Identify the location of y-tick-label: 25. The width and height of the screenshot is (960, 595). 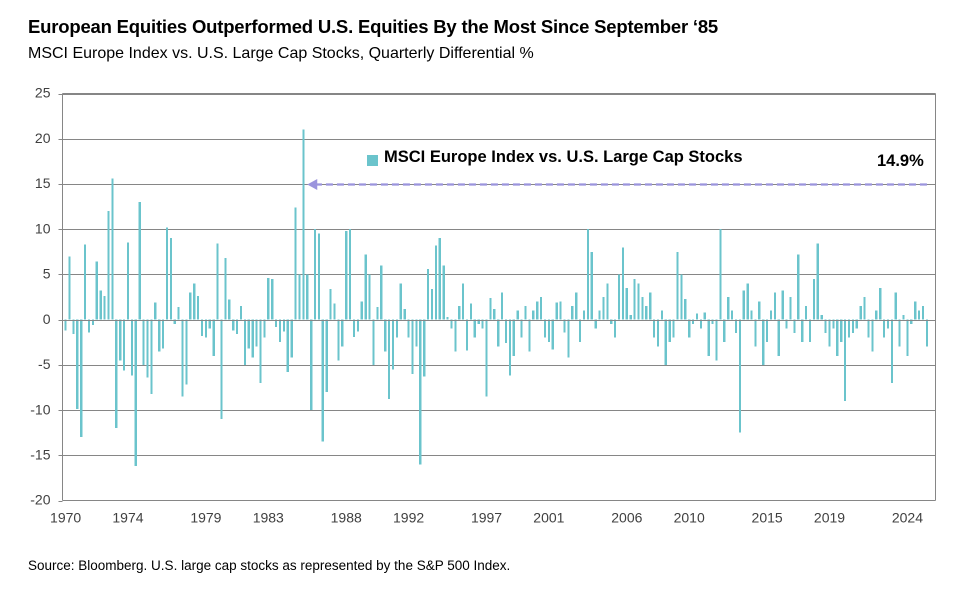
(43, 93).